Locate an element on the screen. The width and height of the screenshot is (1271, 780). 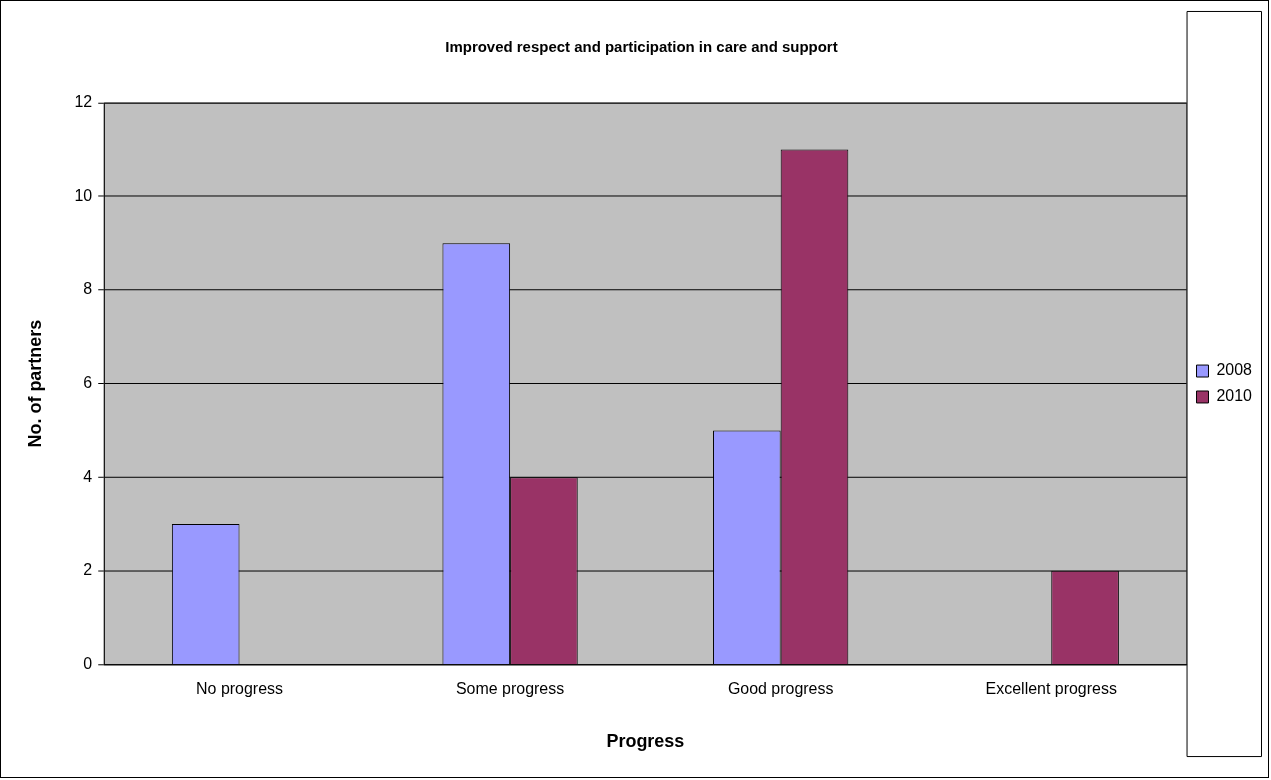
x-tick-label: Excellent progress is located at coordinates (1051, 689).